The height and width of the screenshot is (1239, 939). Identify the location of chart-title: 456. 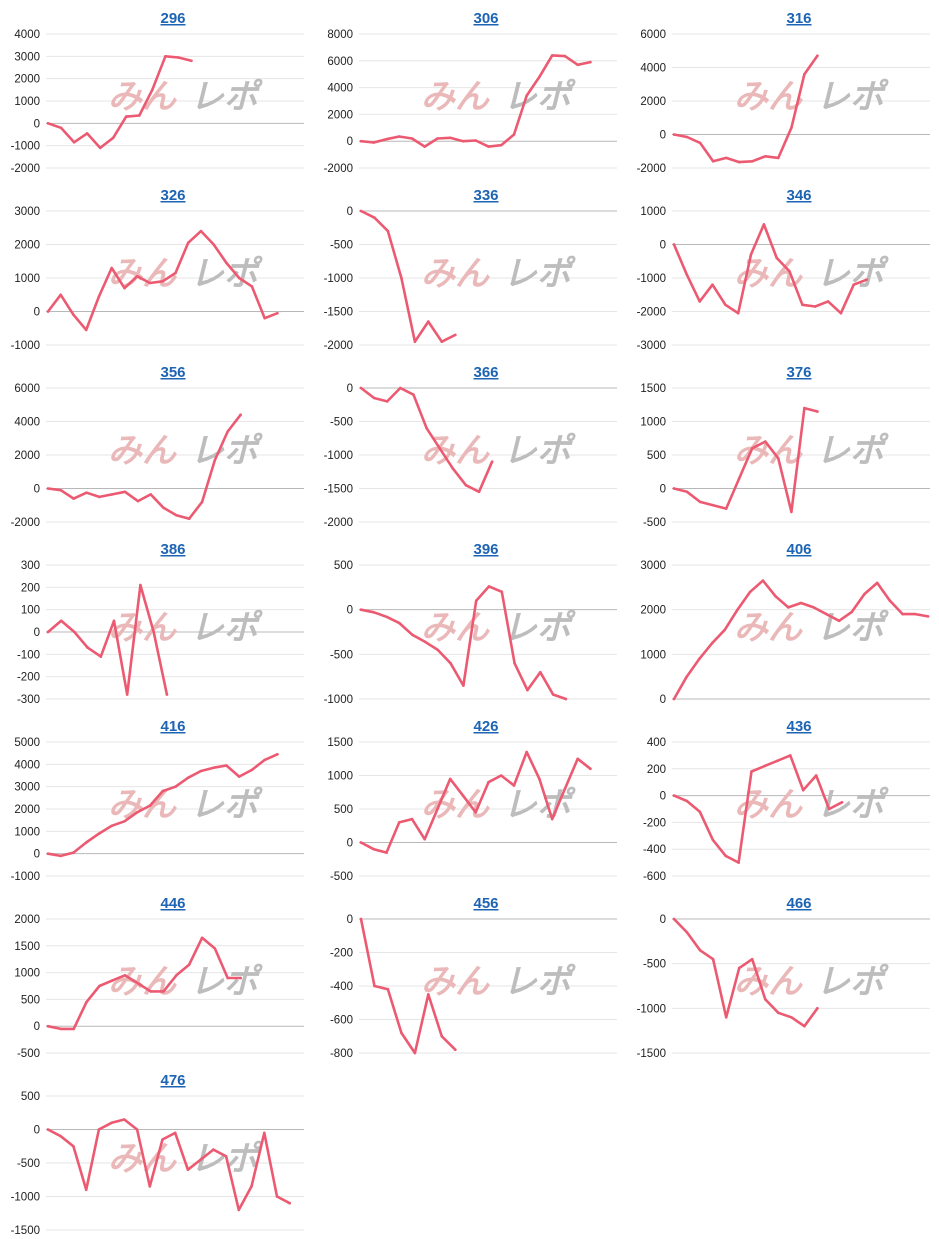
(485, 903).